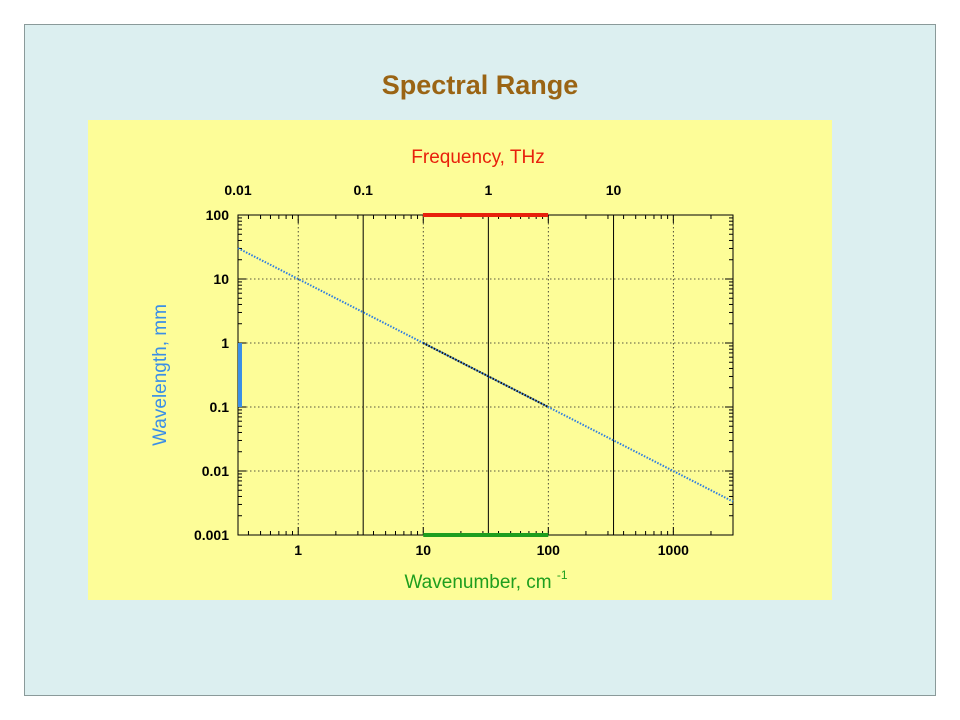  What do you see at coordinates (562, 575) in the screenshot?
I see `x-axis-title-exponent: -1` at bounding box center [562, 575].